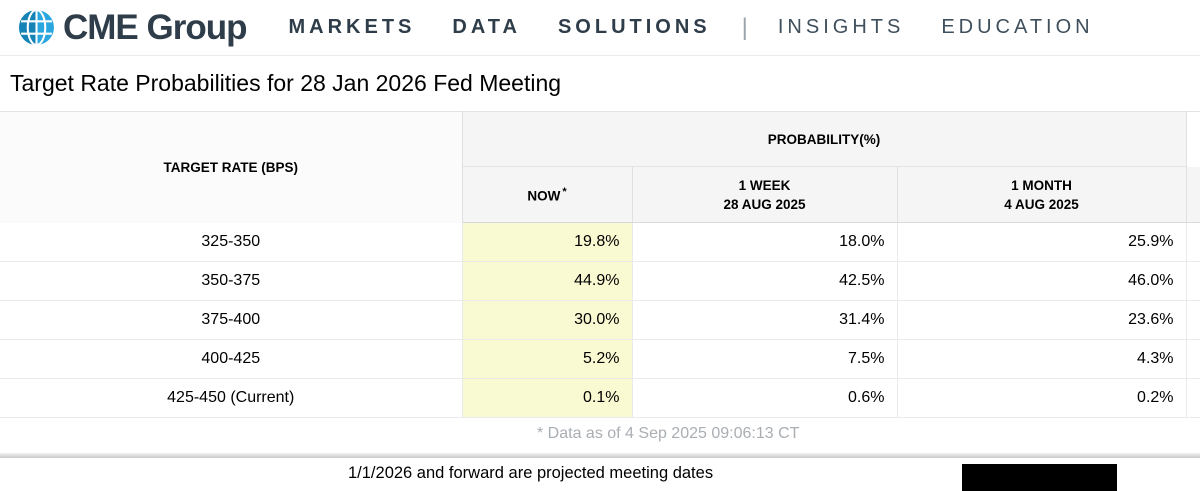 This screenshot has width=1200, height=491. Describe the element at coordinates (764, 185) in the screenshot. I see `week-label: 1 WEEK` at that location.